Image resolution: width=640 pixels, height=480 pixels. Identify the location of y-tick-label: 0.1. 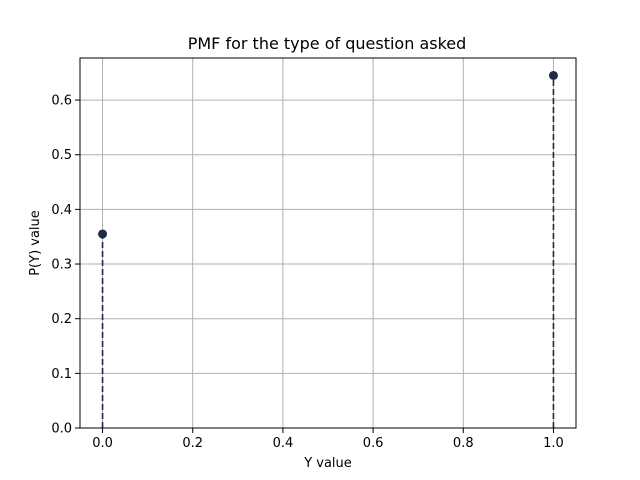
(61, 374).